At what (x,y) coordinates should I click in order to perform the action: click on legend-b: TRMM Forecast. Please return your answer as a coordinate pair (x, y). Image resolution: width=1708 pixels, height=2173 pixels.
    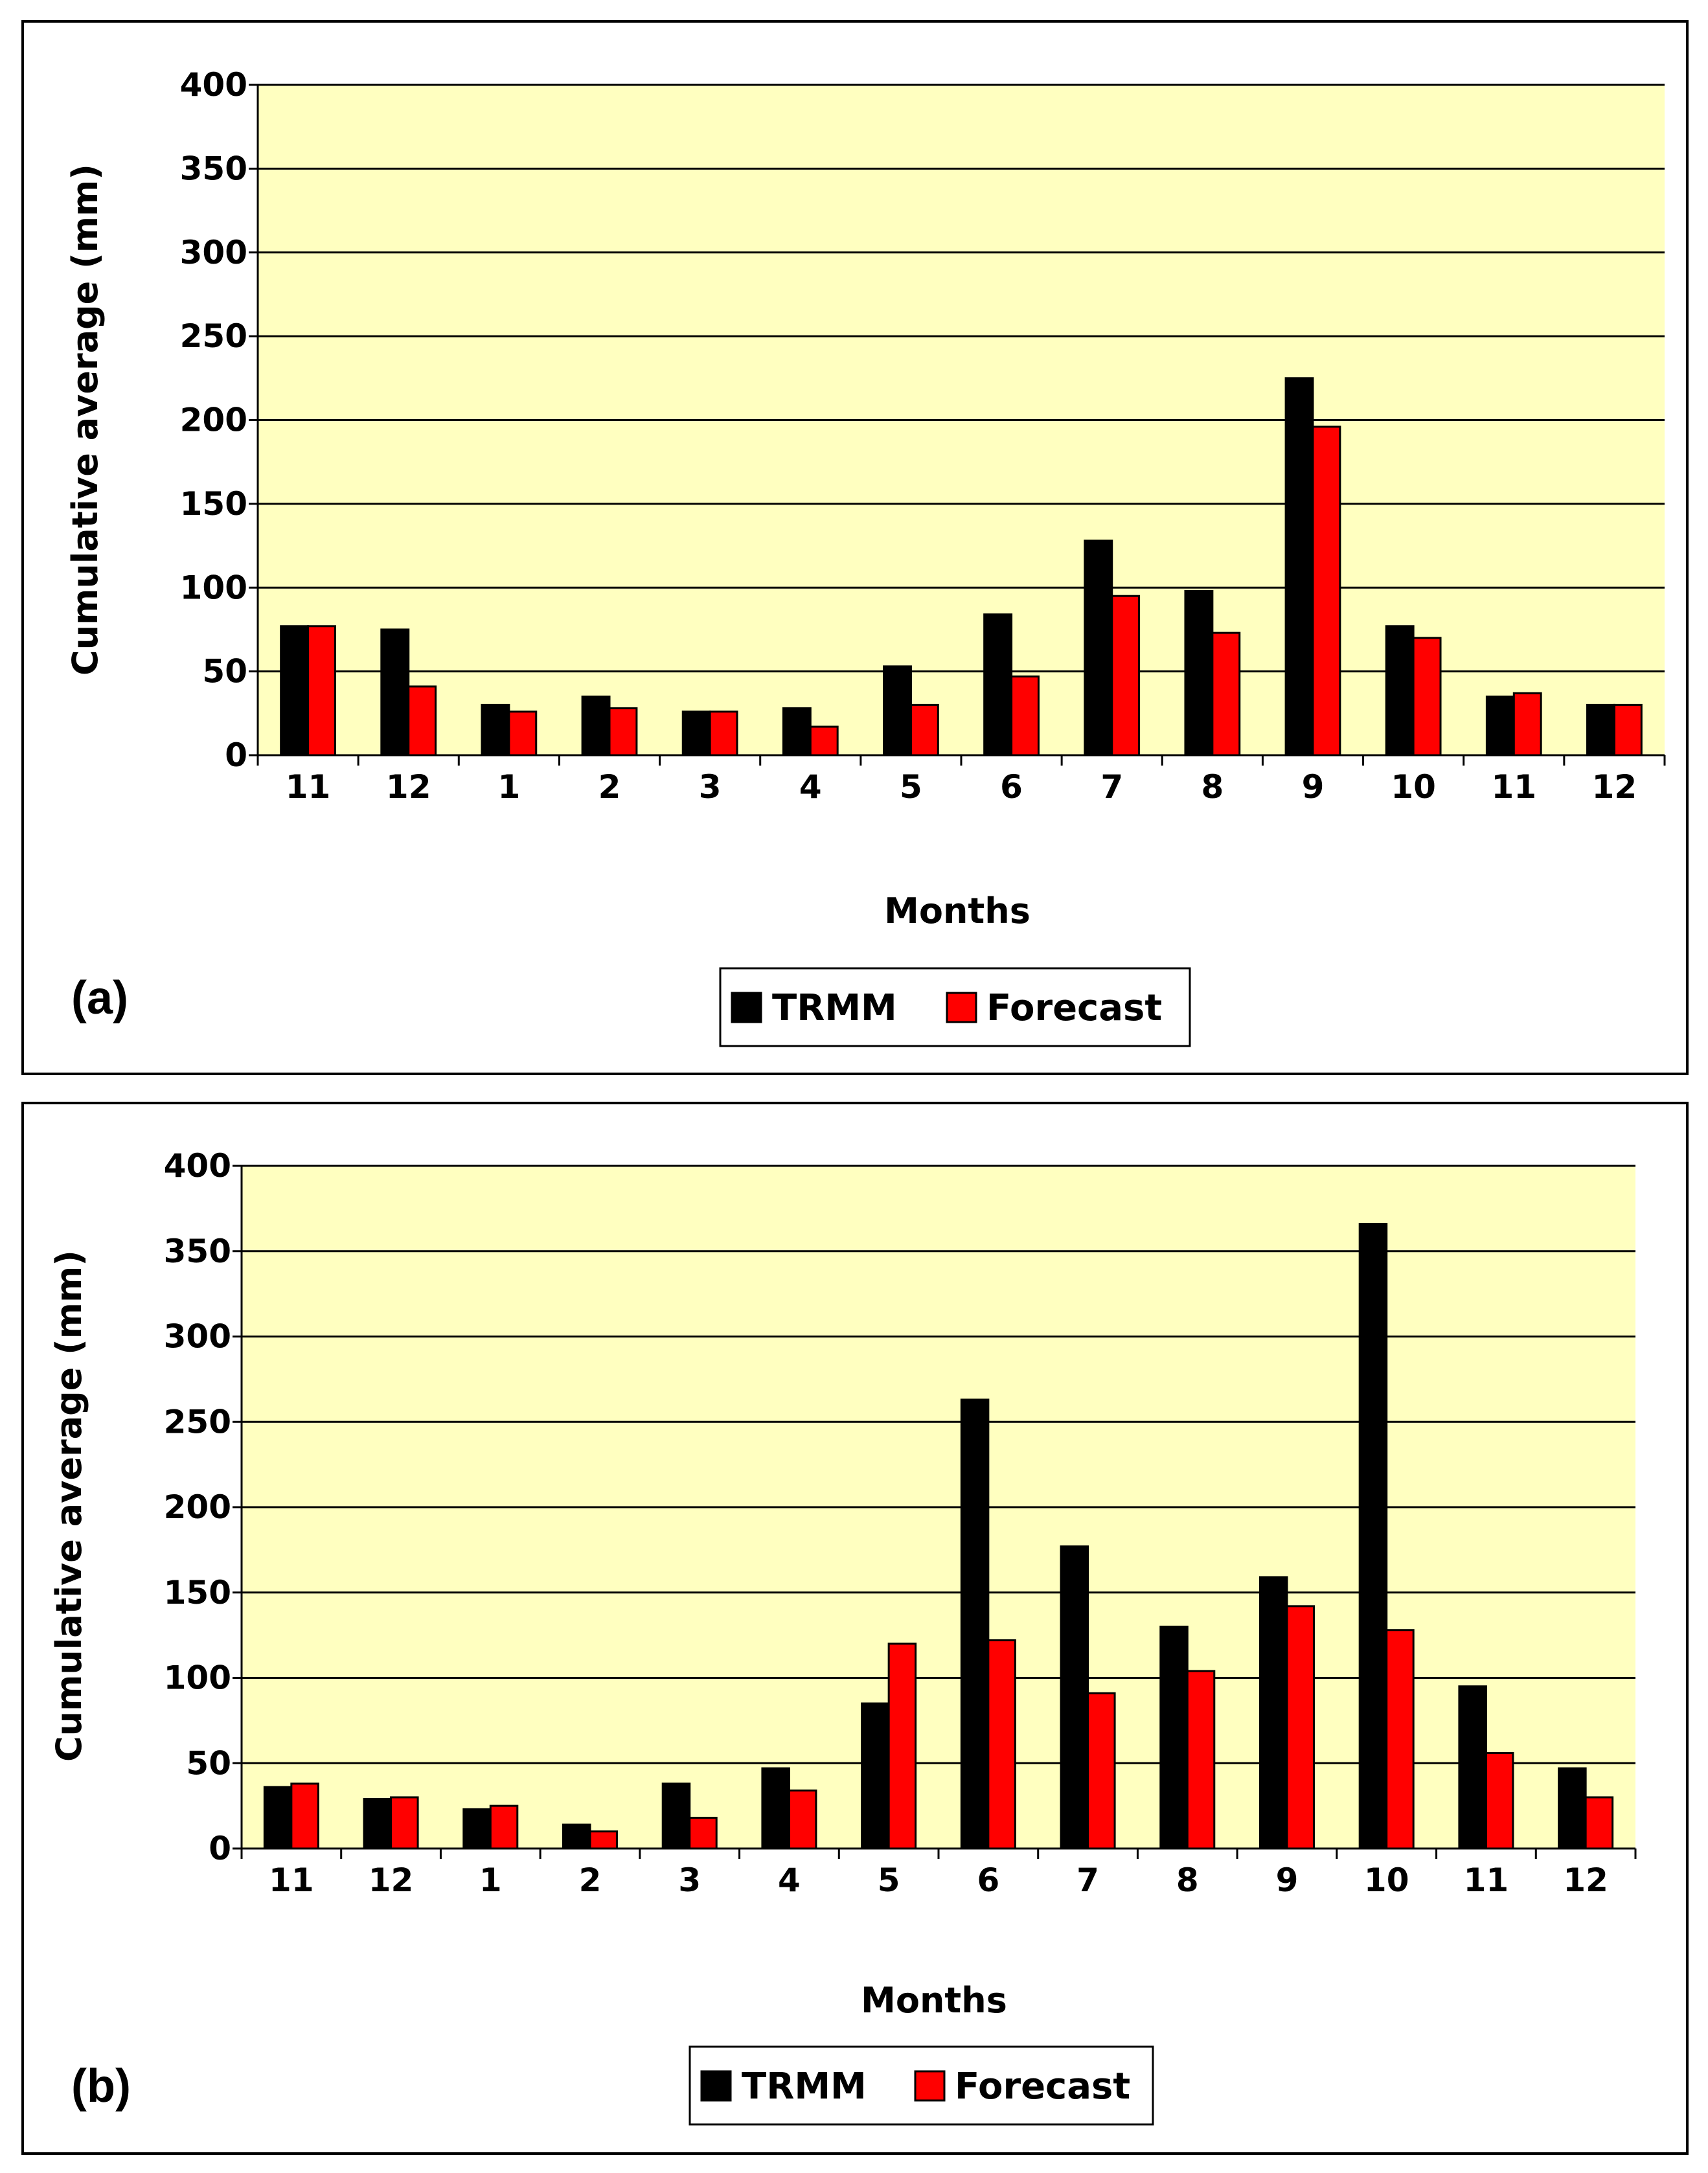
    Looking at the image, I should click on (921, 2085).